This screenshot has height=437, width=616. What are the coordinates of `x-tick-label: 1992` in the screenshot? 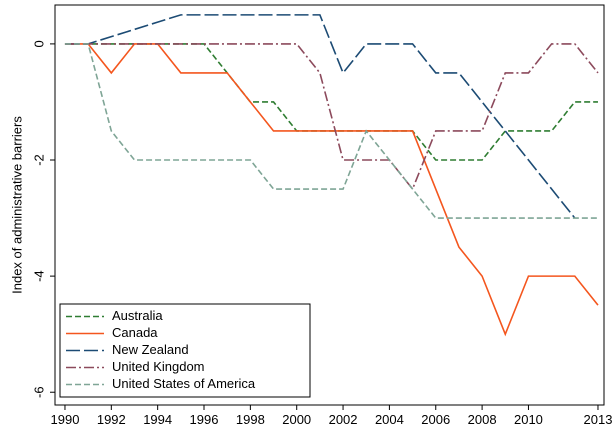 It's located at (111, 419).